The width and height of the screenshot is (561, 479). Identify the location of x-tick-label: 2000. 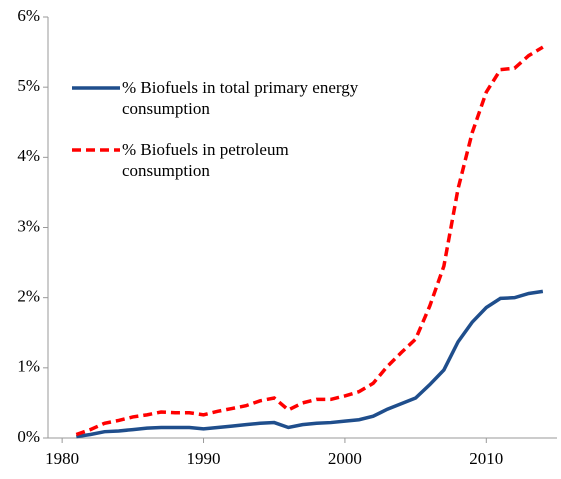
(345, 458).